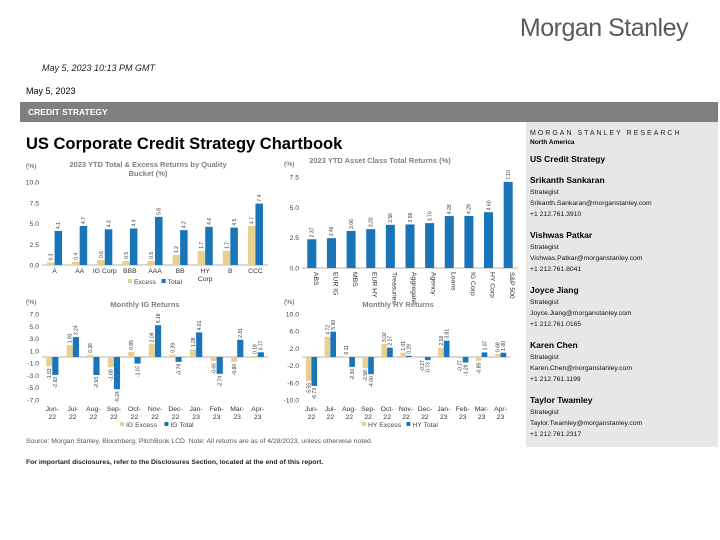  What do you see at coordinates (295, 208) in the screenshot?
I see `y-tick-label: 5.0` at bounding box center [295, 208].